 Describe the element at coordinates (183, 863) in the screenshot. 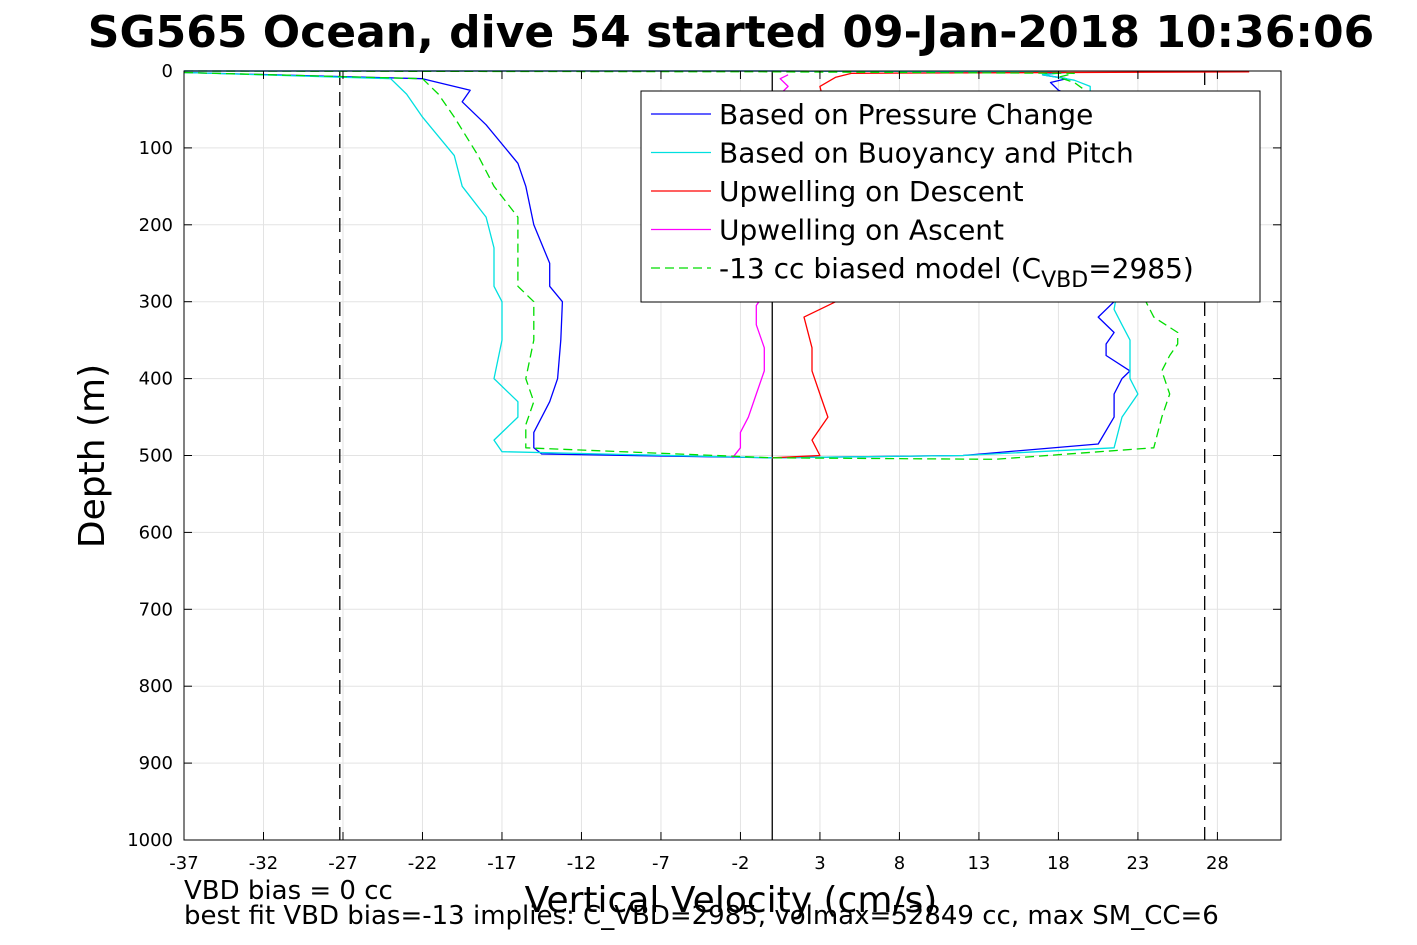

I see `x-tick-label: -37` at that location.